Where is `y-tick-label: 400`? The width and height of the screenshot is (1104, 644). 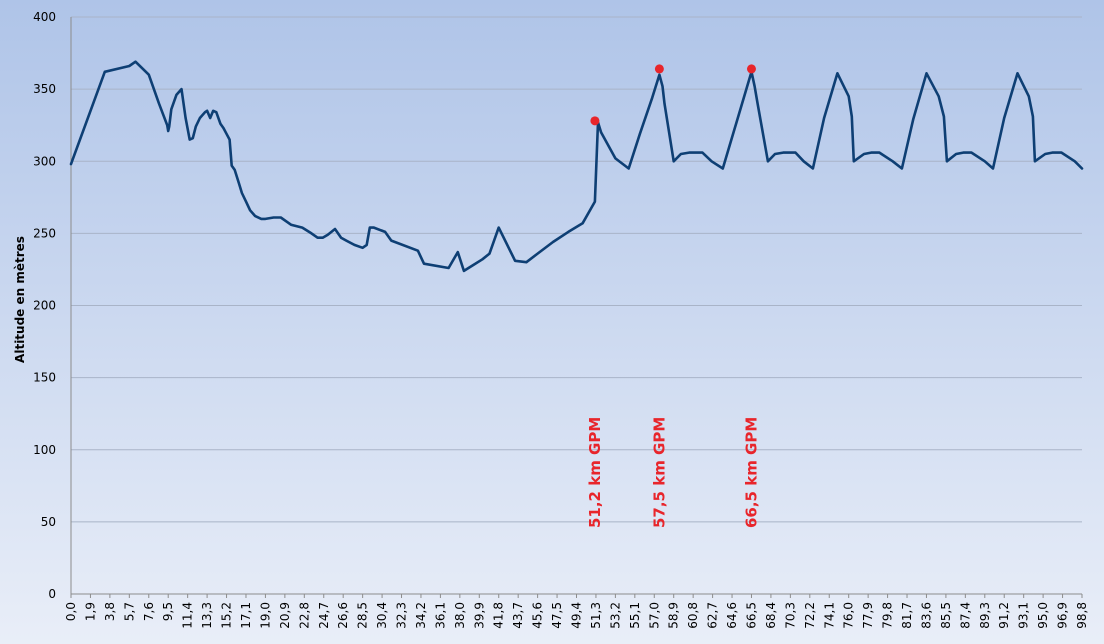
y-tick-label: 400 is located at coordinates (44, 17).